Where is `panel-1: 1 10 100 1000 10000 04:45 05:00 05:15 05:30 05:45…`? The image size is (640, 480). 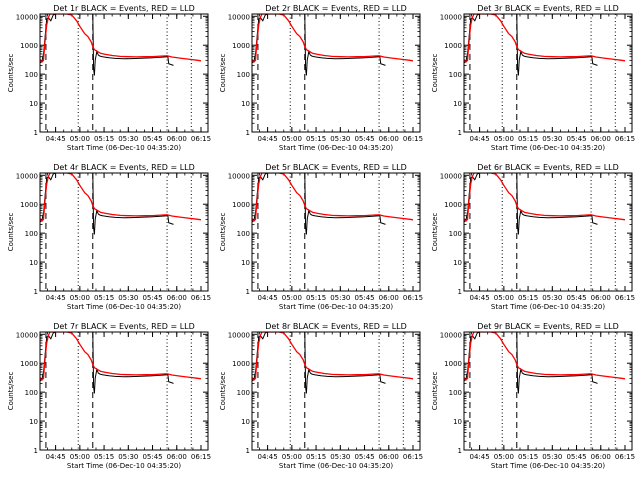 panel-1: 1 10 100 1000 10000 04:45 05:00 05:15 05:30 05:45… is located at coordinates (109, 78).